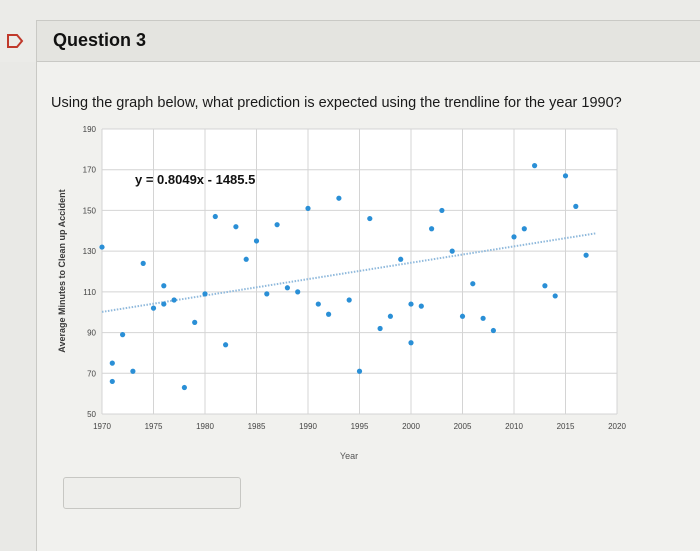 The width and height of the screenshot is (700, 551). Describe the element at coordinates (102, 426) in the screenshot. I see `x-tick-label: 1970` at that location.